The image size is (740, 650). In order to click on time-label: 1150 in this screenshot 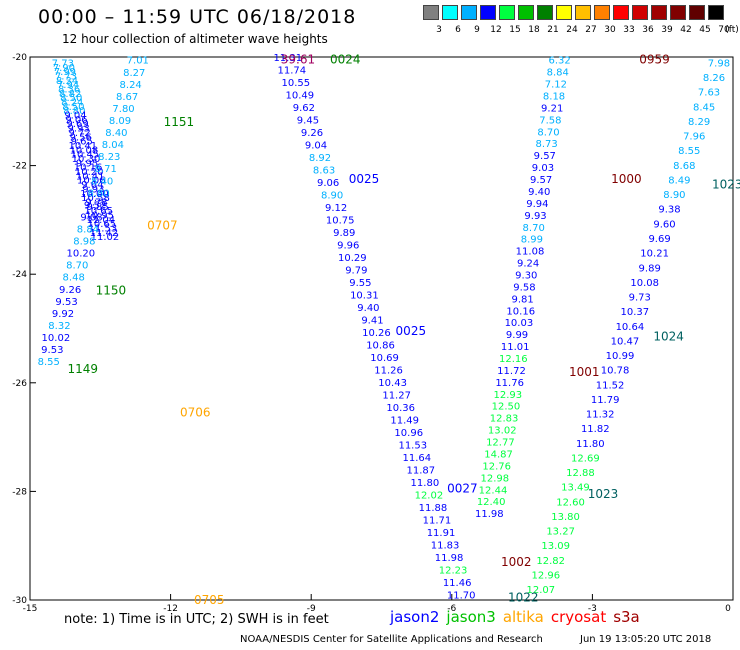, I will do `click(111, 290)`.